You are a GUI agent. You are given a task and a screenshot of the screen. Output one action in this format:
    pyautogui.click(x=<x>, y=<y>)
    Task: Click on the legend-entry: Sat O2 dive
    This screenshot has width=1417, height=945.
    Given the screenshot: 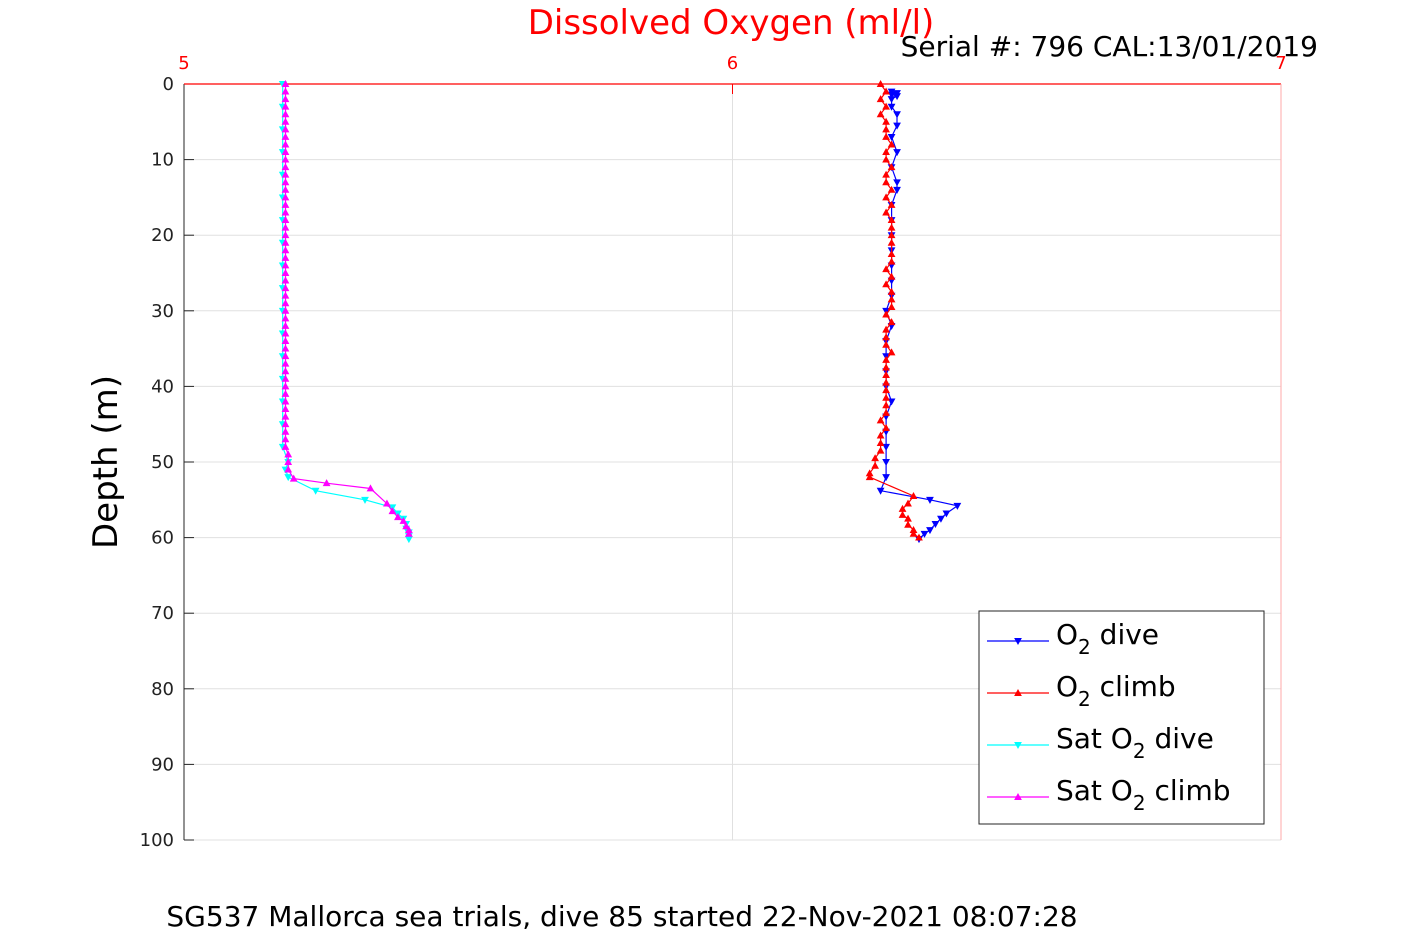 What is the action you would take?
    pyautogui.click(x=1100, y=742)
    